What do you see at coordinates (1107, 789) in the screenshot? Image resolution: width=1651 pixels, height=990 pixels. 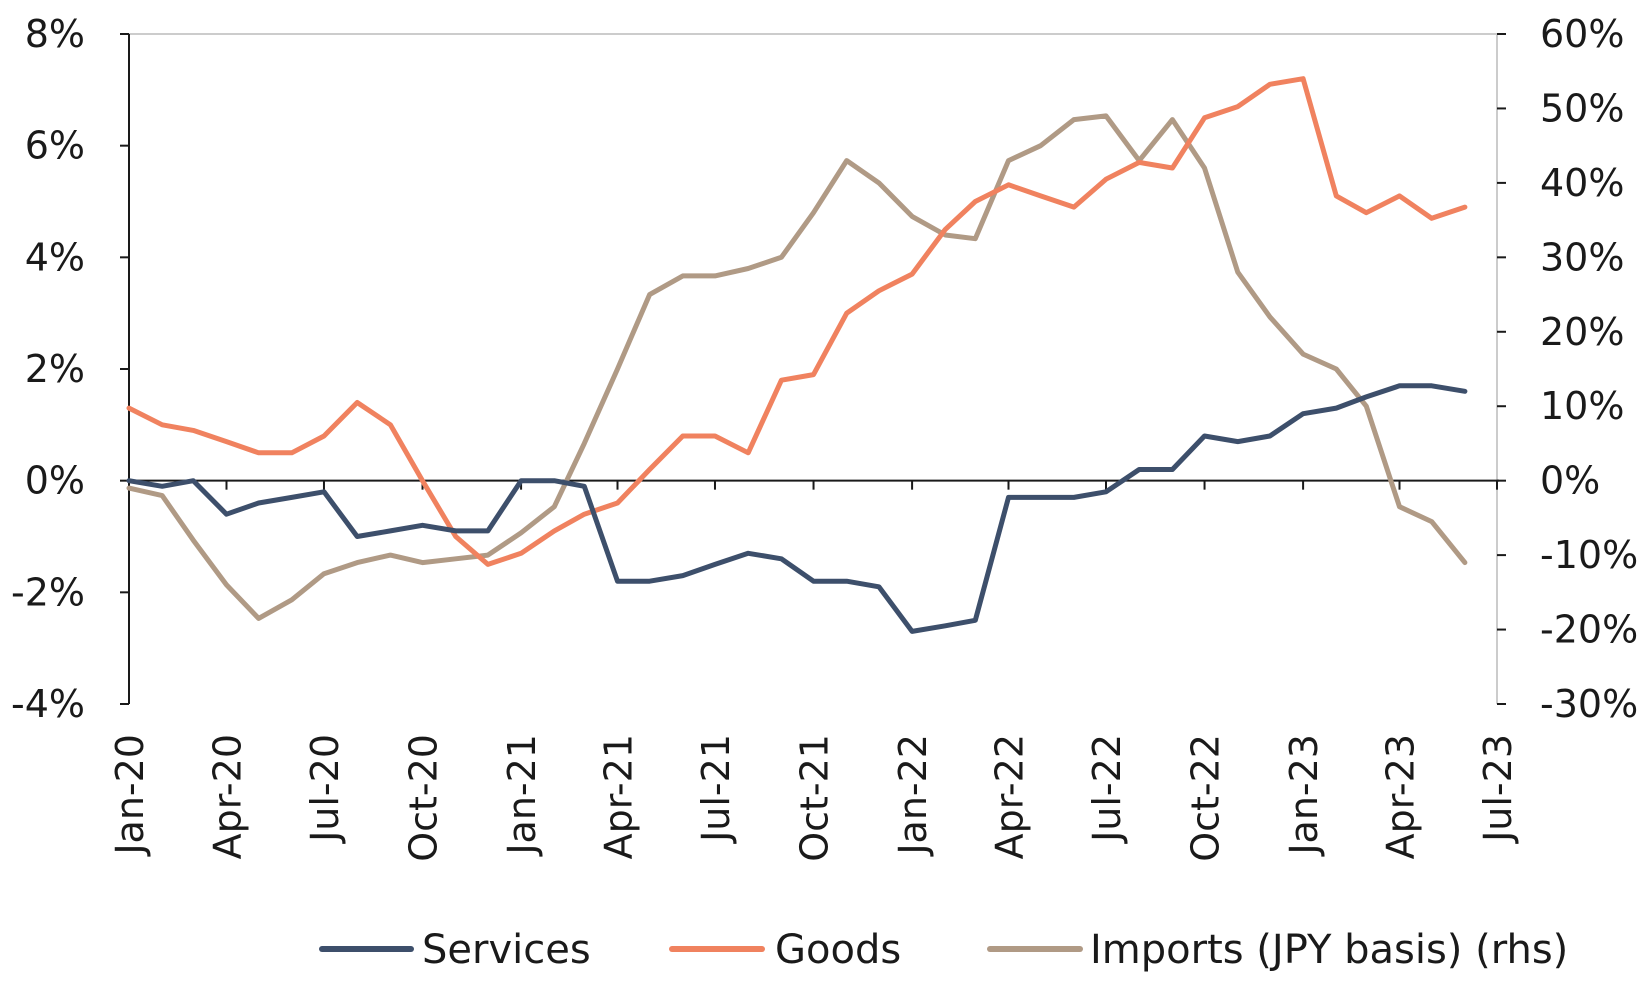 I see `x-tick-label: Jul-22` at bounding box center [1107, 789].